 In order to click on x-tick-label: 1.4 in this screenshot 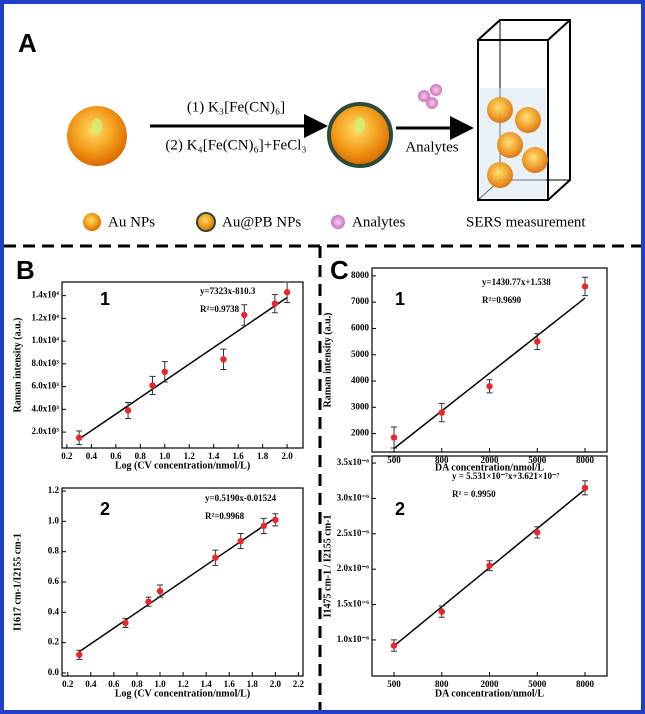, I will do `click(214, 456)`.